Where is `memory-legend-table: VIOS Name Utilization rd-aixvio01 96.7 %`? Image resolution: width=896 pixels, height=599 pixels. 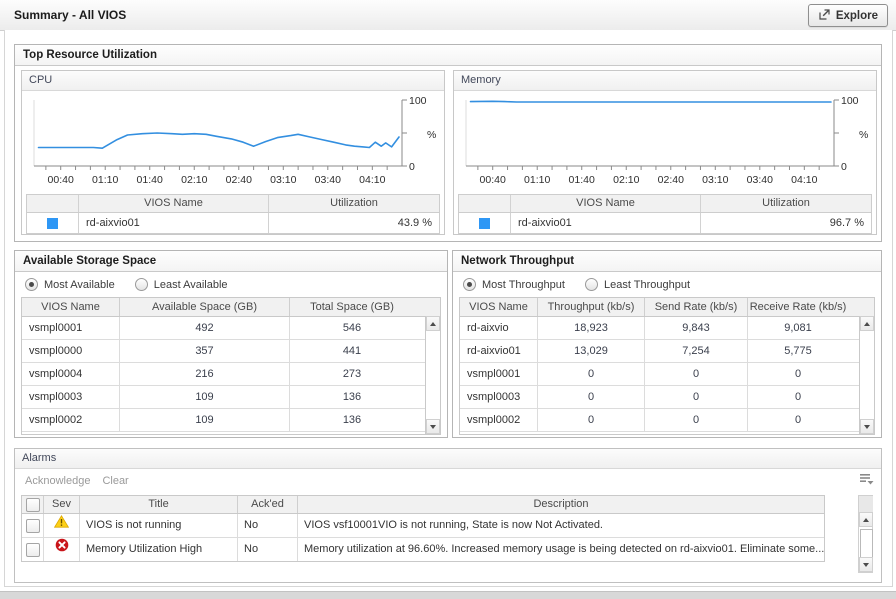 memory-legend-table: VIOS Name Utilization rd-aixvio01 96.7 % is located at coordinates (665, 214).